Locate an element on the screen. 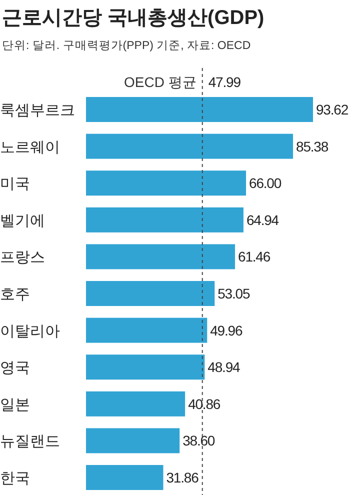 This screenshot has height=495, width=350. y-tick-label: 호주 is located at coordinates (15, 294).